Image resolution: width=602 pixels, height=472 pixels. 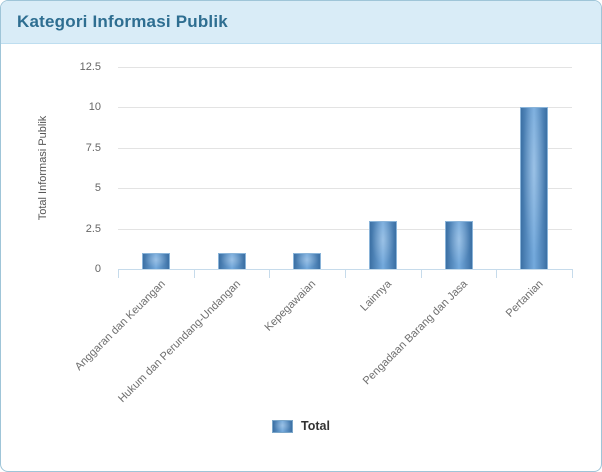 What do you see at coordinates (93, 229) in the screenshot?
I see `y-tick-label: 2.5` at bounding box center [93, 229].